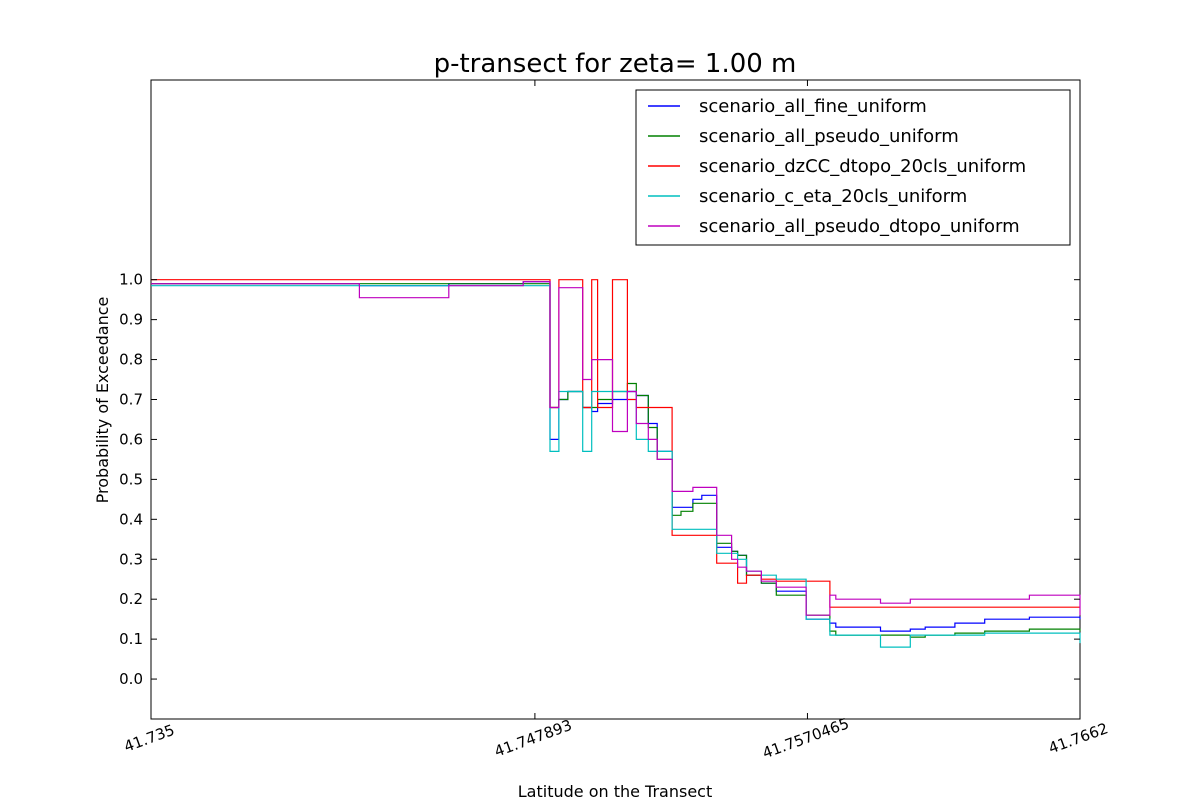 This screenshot has height=800, width=1200. What do you see at coordinates (131, 639) in the screenshot?
I see `y-tick-label: 0.1` at bounding box center [131, 639].